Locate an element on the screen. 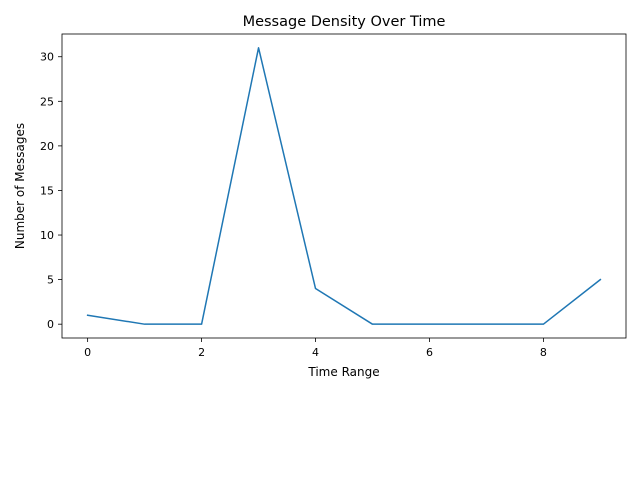 The image size is (640, 480). y-tick-label: 10 is located at coordinates (47, 235).